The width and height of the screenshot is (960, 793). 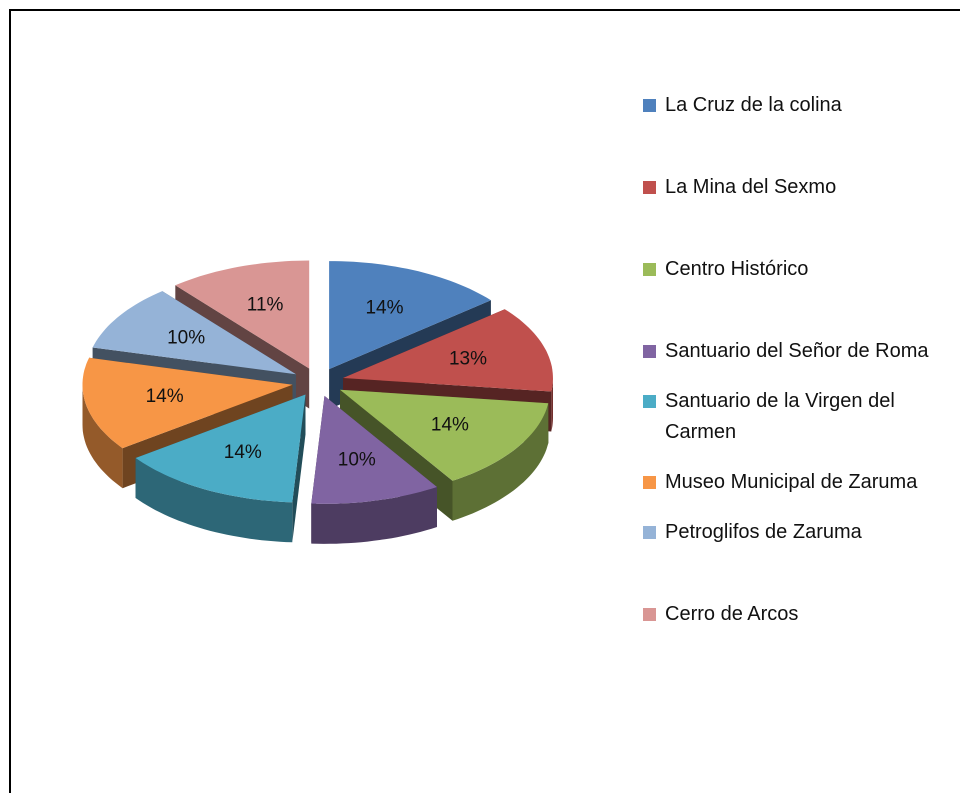 What do you see at coordinates (763, 532) in the screenshot?
I see `legend-label: Petroglifos de Zaruma` at bounding box center [763, 532].